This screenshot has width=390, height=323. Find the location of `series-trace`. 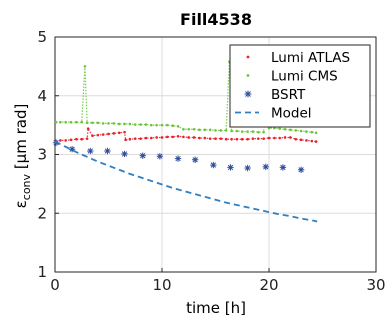

series-trace is located at coordinates (186, 134).